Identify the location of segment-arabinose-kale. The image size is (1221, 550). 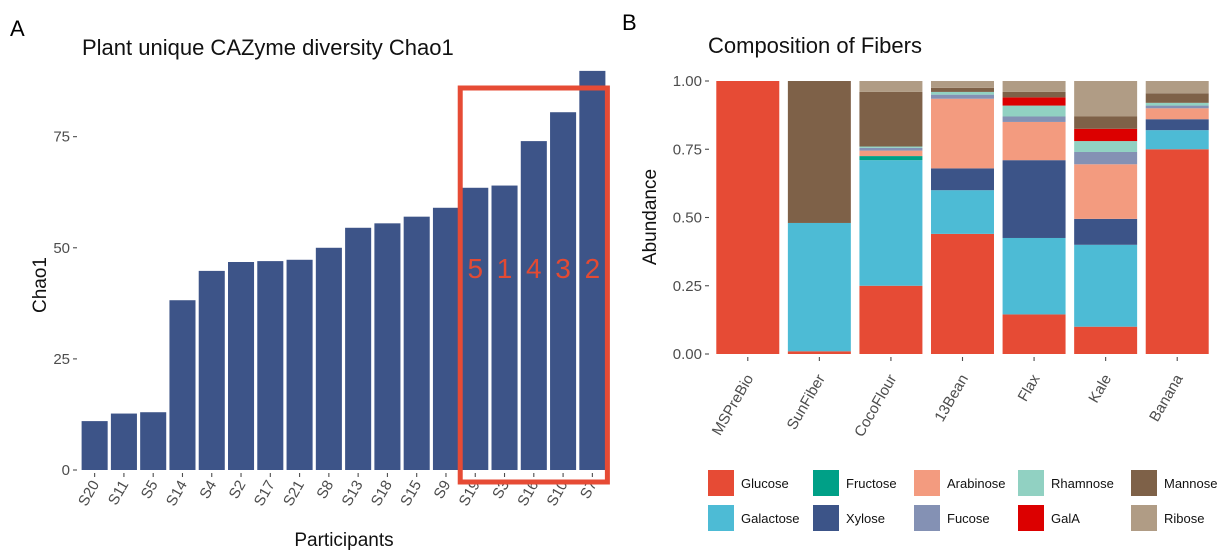
(1106, 191).